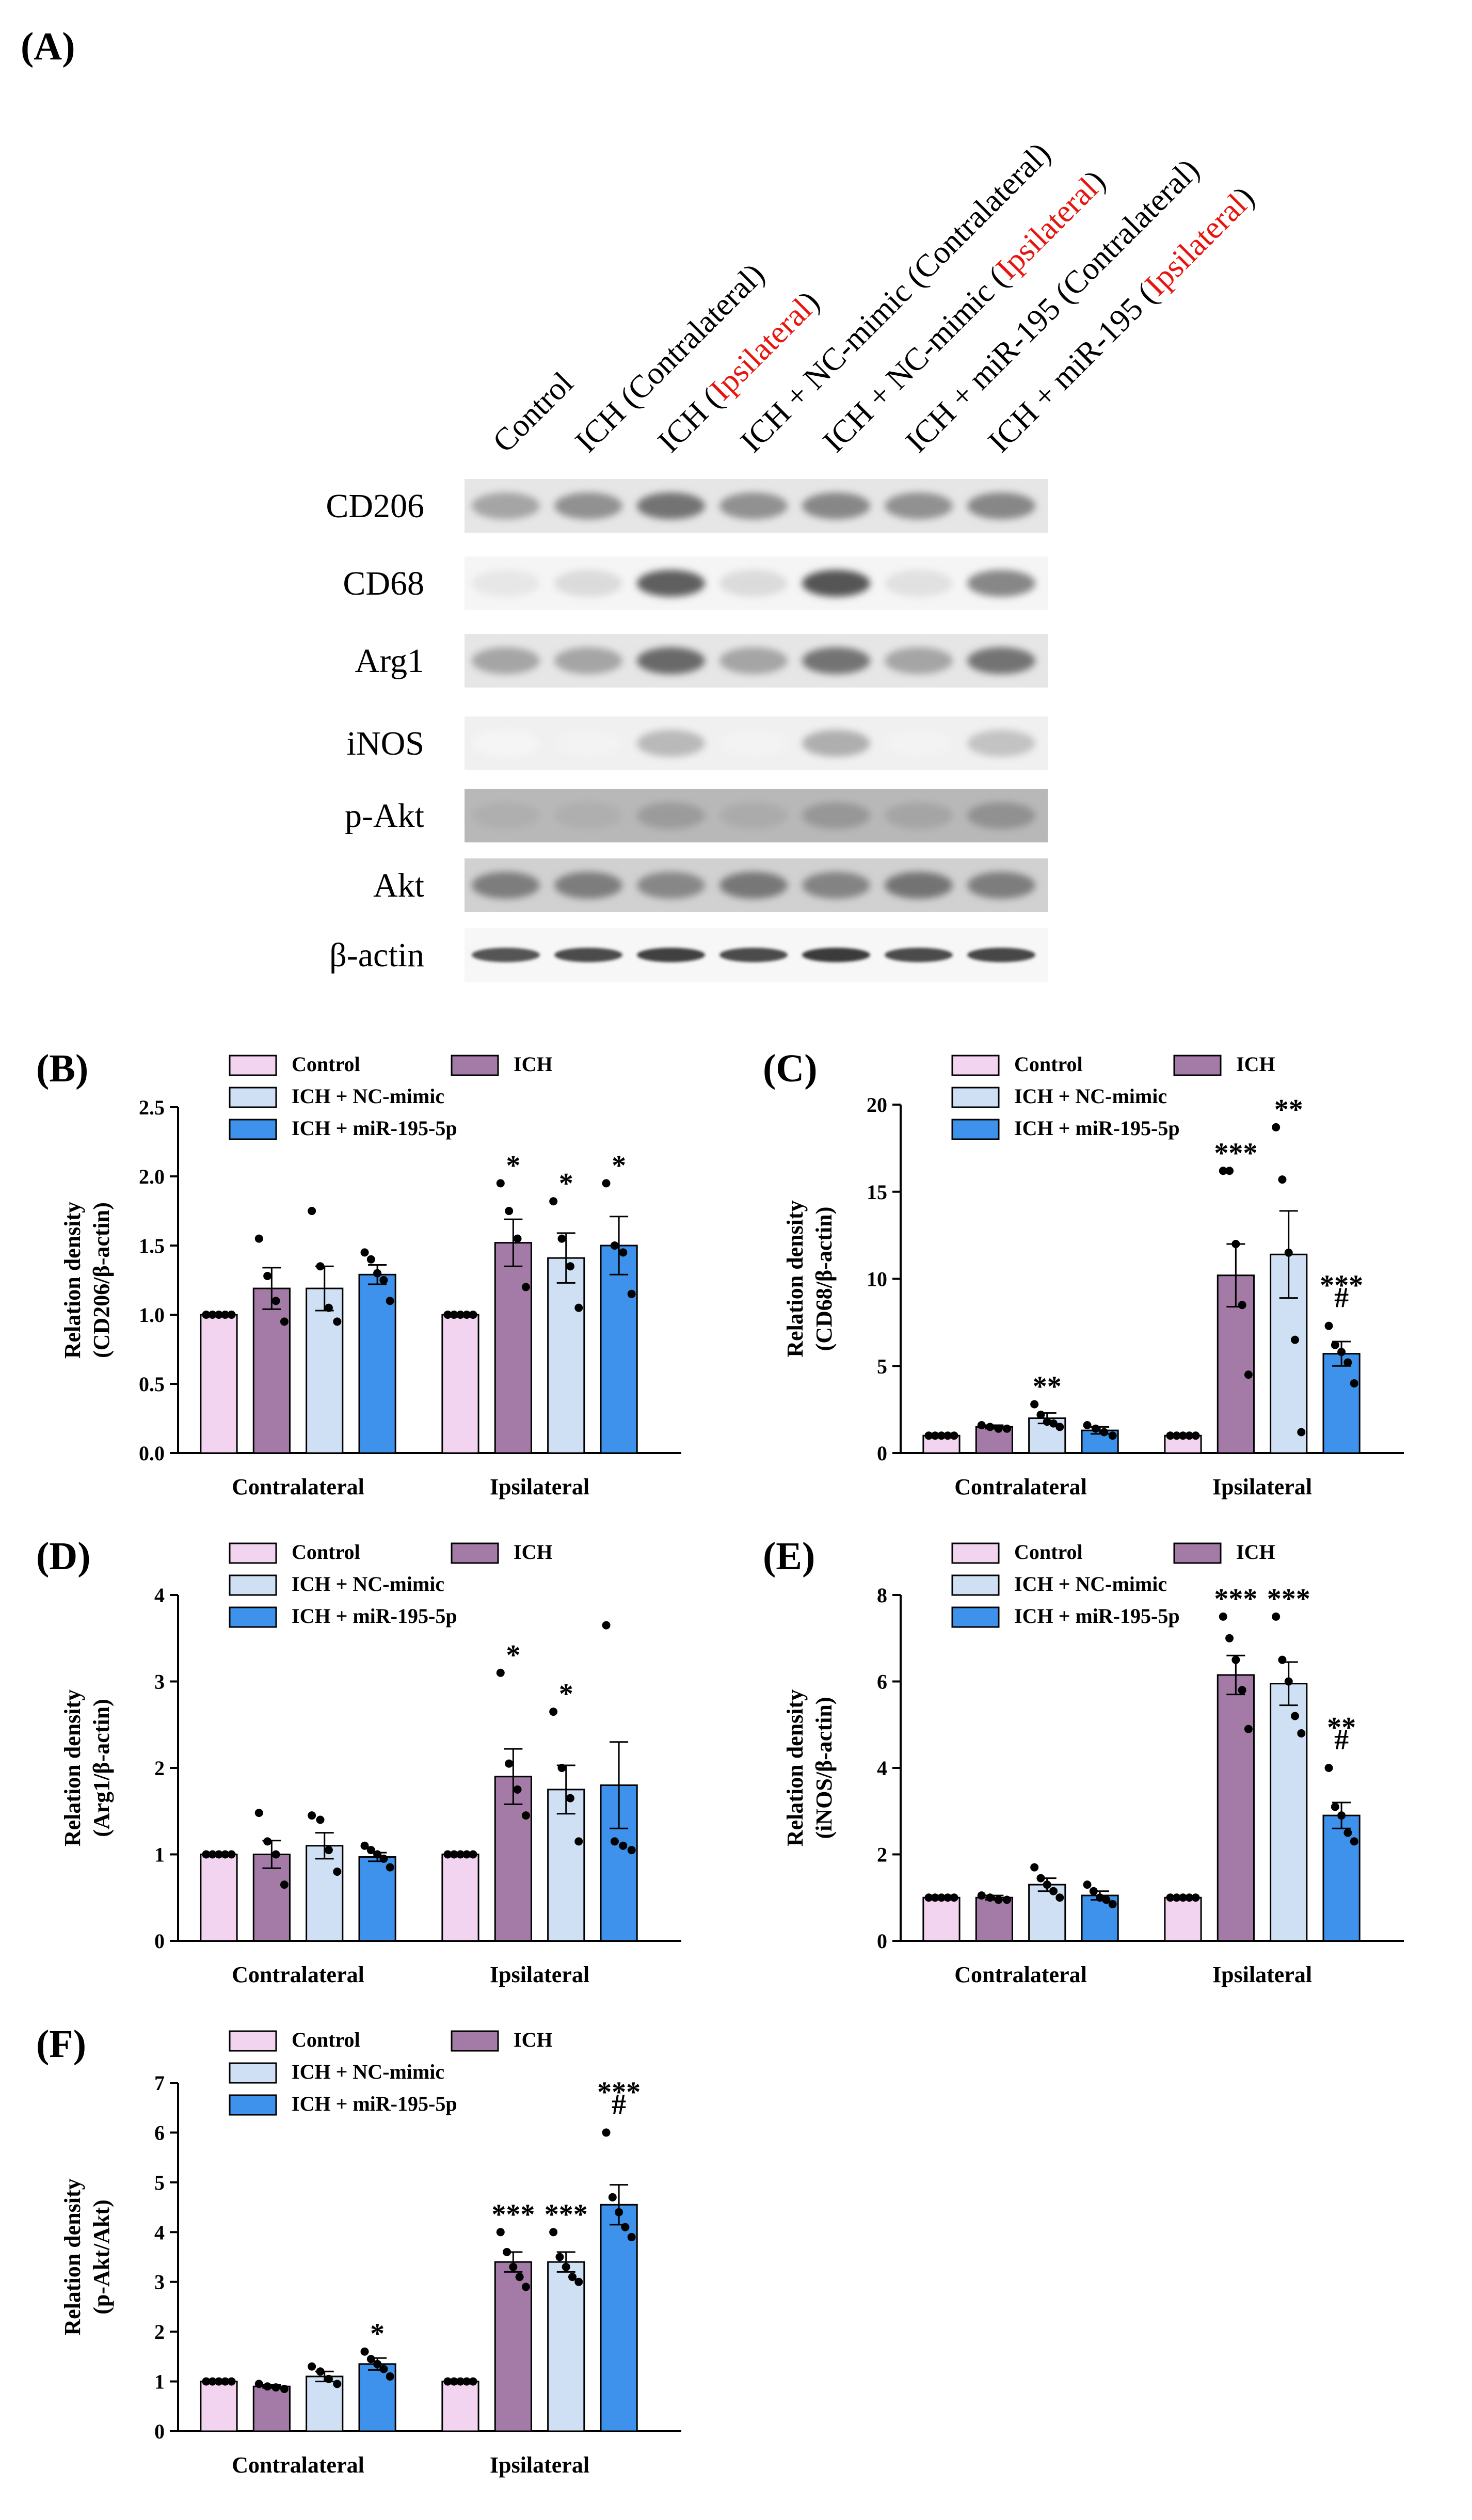  What do you see at coordinates (533, 1552) in the screenshot?
I see `legend-label: ICH` at bounding box center [533, 1552].